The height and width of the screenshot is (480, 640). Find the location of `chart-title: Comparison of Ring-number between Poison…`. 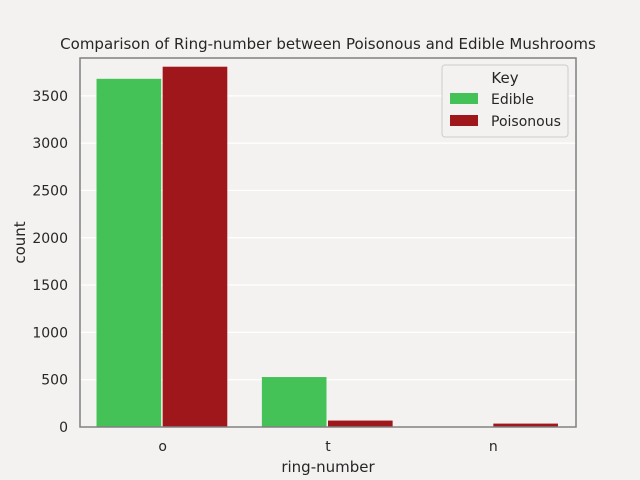

chart-title: Comparison of Ring-number between Poison… is located at coordinates (328, 44).